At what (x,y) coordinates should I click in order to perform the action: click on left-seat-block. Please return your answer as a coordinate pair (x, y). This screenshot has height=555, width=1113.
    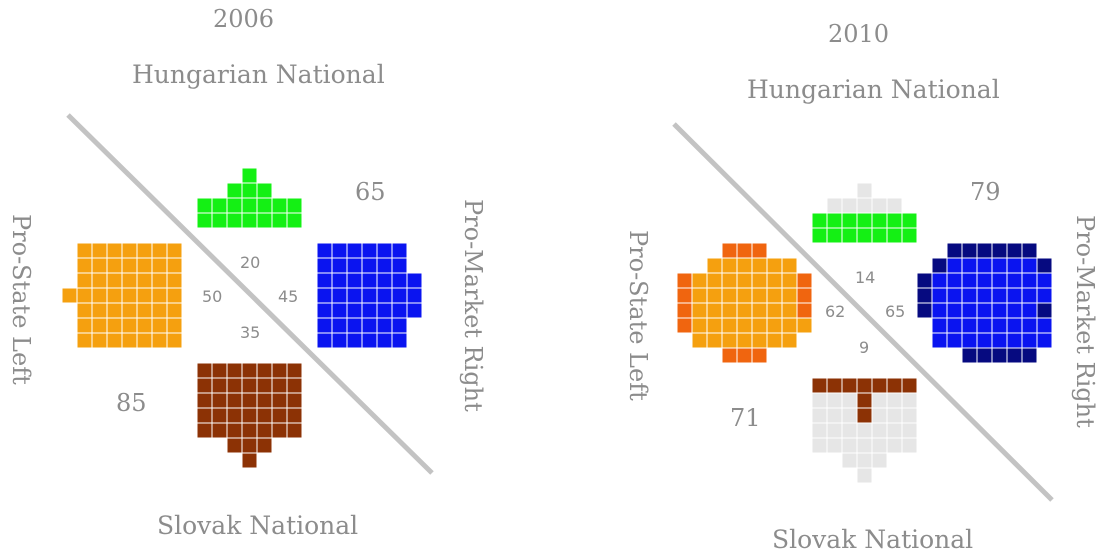
    Looking at the image, I should click on (122, 295).